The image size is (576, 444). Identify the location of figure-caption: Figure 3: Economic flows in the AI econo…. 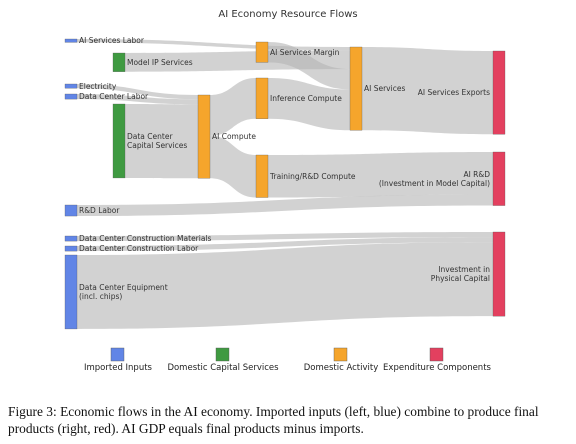
(273, 420).